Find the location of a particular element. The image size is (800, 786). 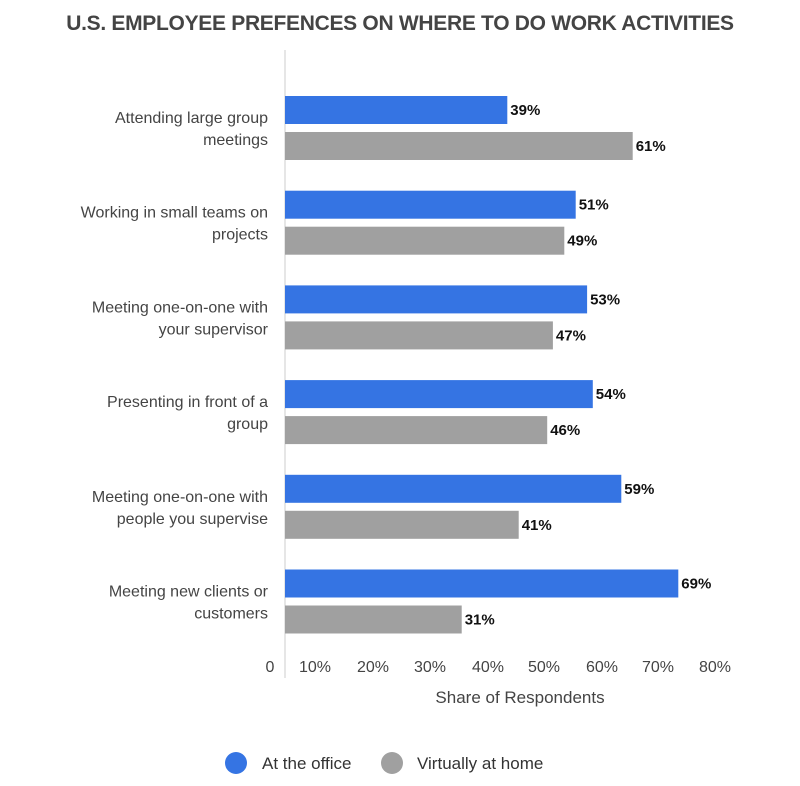

category-label: group is located at coordinates (247, 424).